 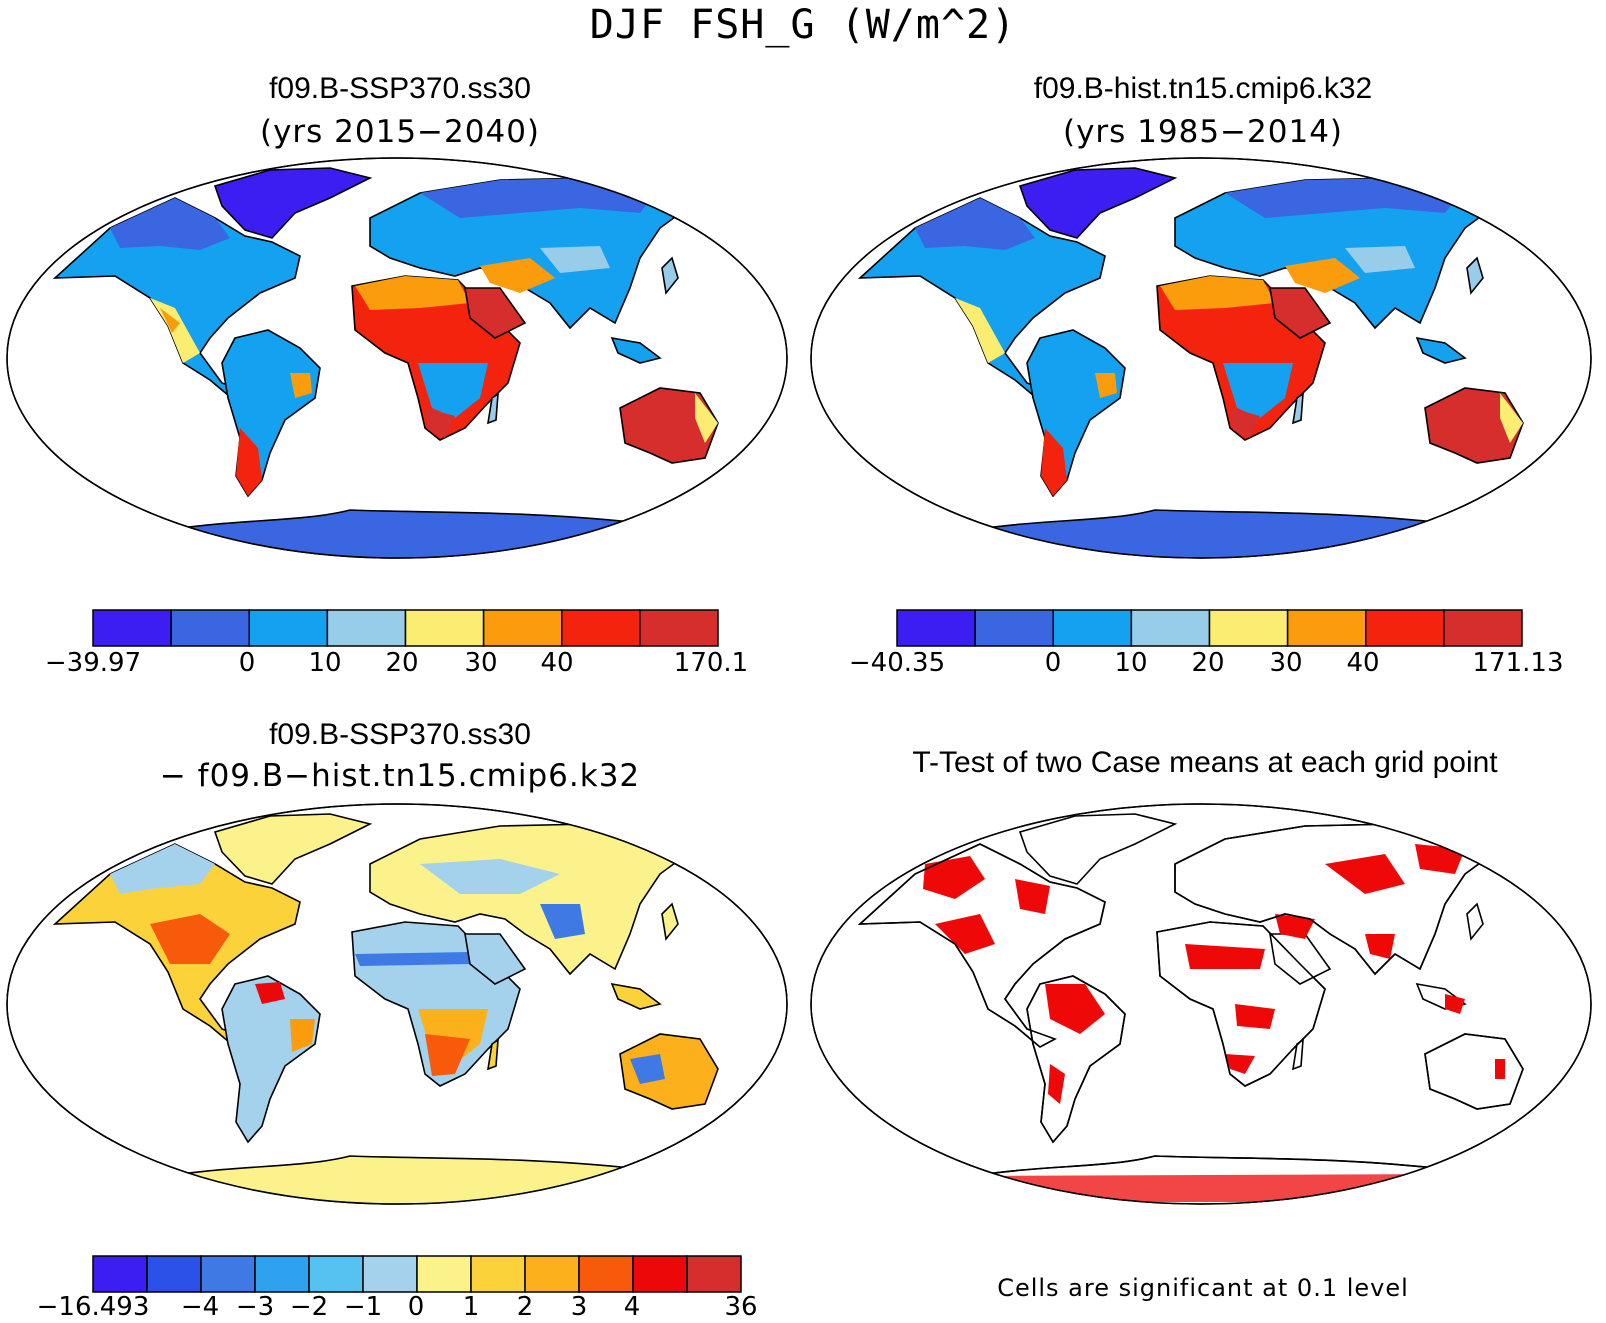 I want to click on map-panel-top-right, so click(x=1201, y=358).